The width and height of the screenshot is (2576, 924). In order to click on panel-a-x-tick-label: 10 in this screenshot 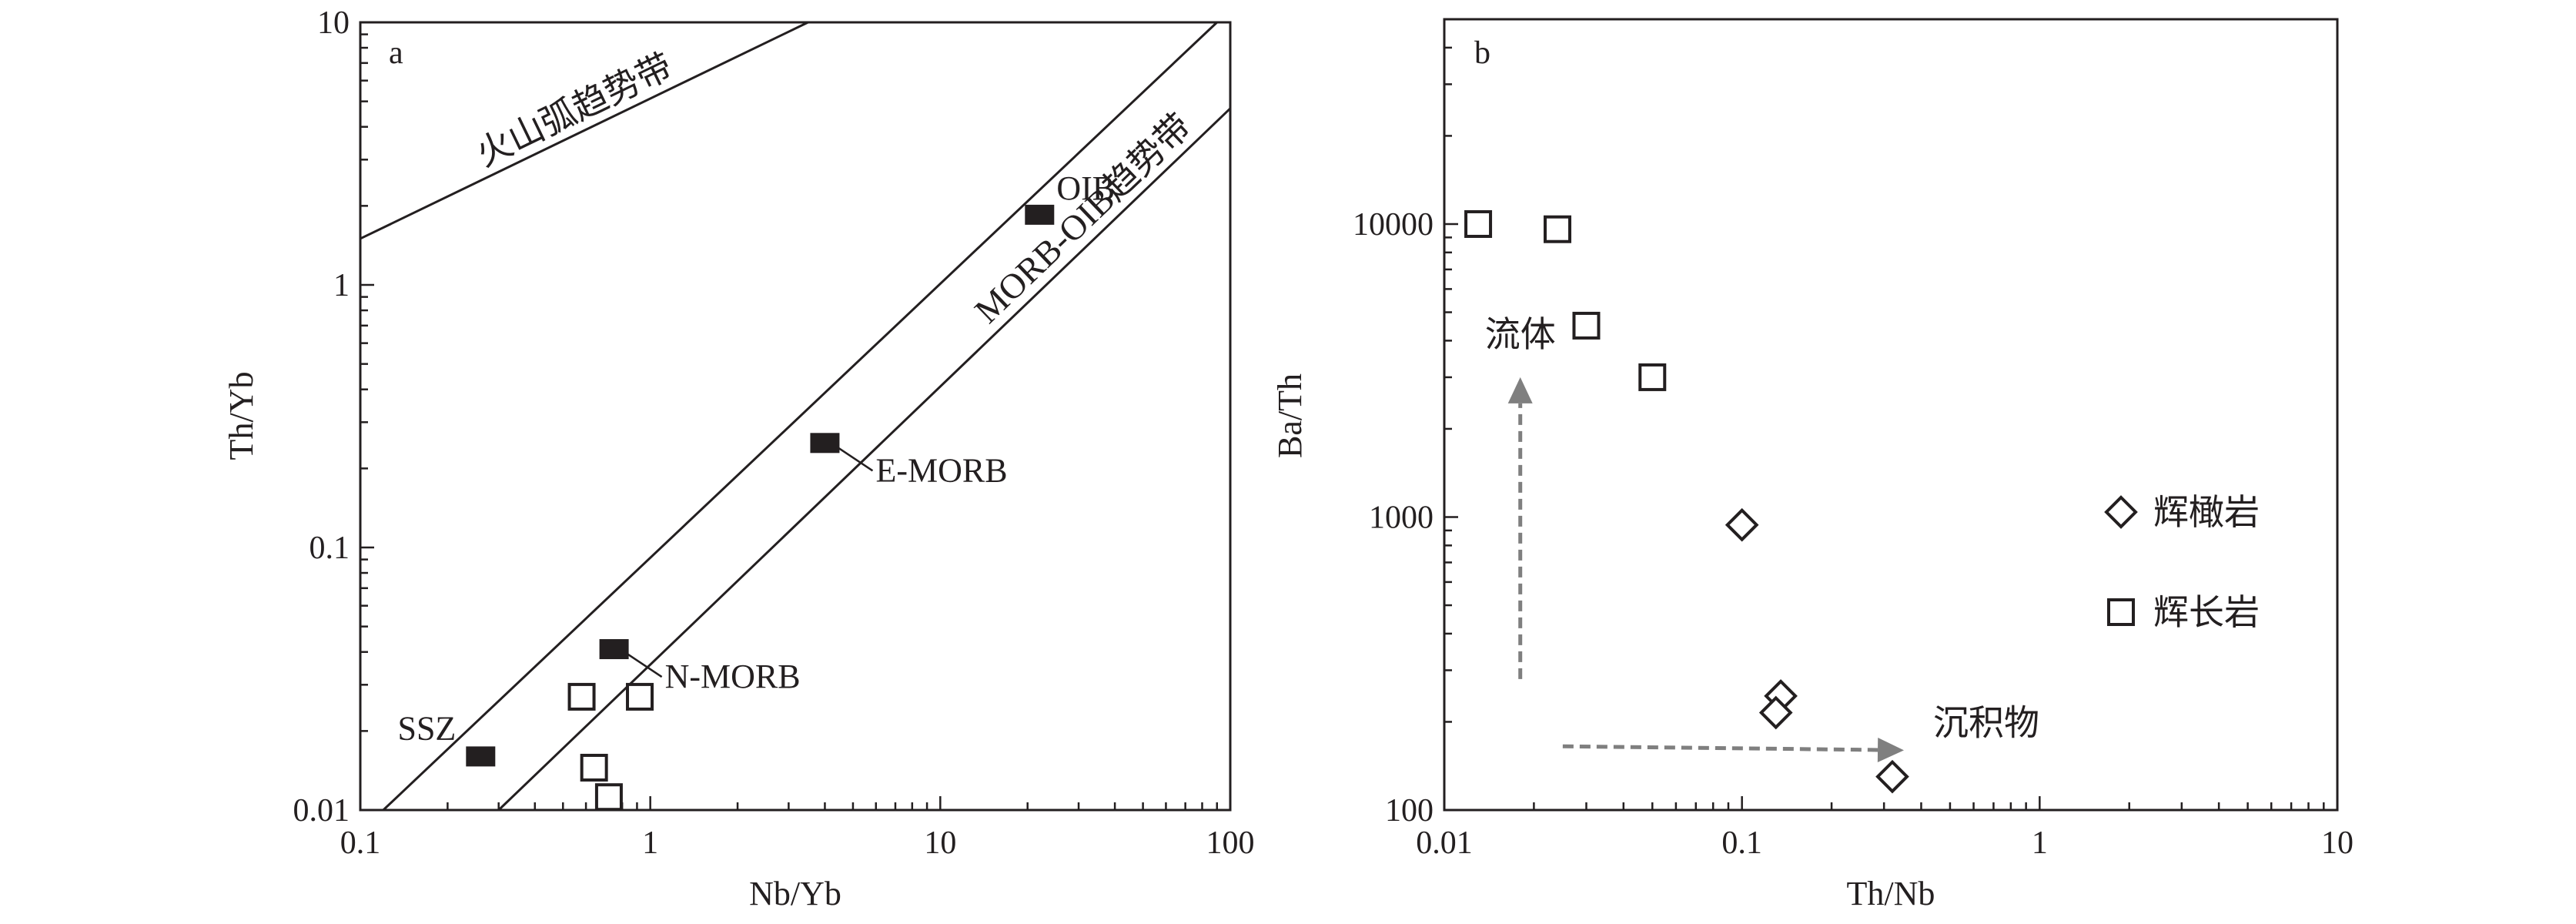, I will do `click(940, 843)`.